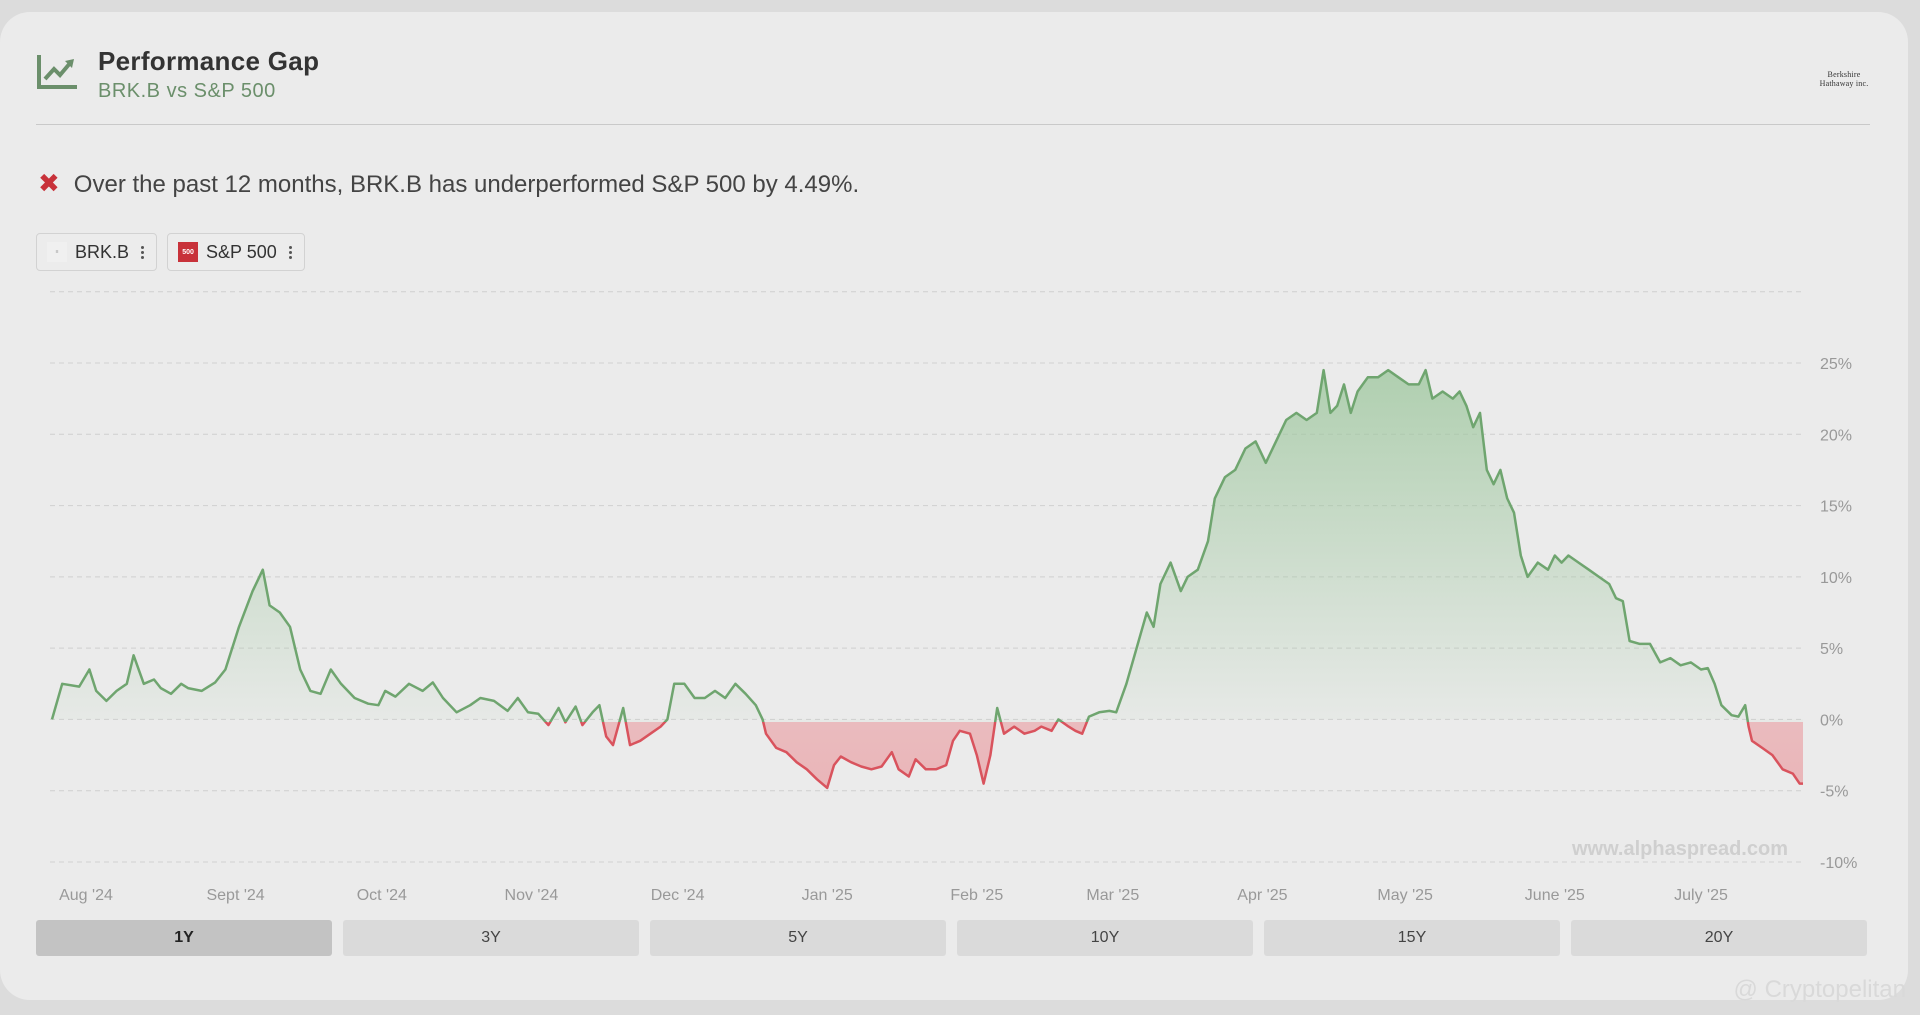 Image resolution: width=1920 pixels, height=1015 pixels. What do you see at coordinates (1836, 364) in the screenshot?
I see `y-tick-label: 25%` at bounding box center [1836, 364].